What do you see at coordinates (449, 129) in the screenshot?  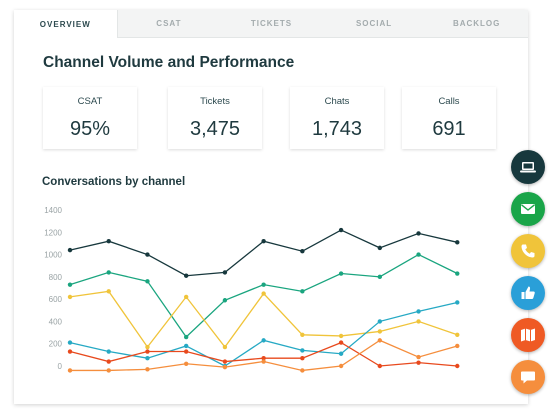 I see `kpi-value: 691` at bounding box center [449, 129].